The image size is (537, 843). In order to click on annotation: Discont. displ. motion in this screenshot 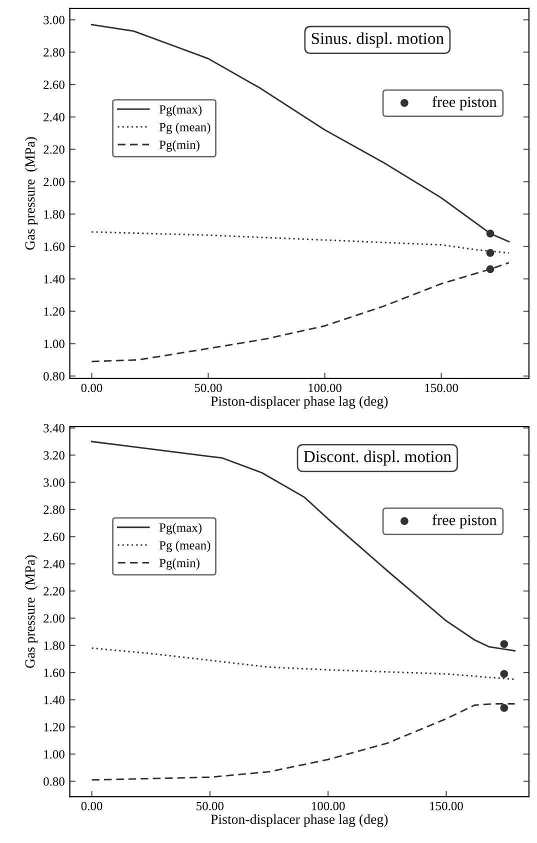, I will do `click(378, 458)`.